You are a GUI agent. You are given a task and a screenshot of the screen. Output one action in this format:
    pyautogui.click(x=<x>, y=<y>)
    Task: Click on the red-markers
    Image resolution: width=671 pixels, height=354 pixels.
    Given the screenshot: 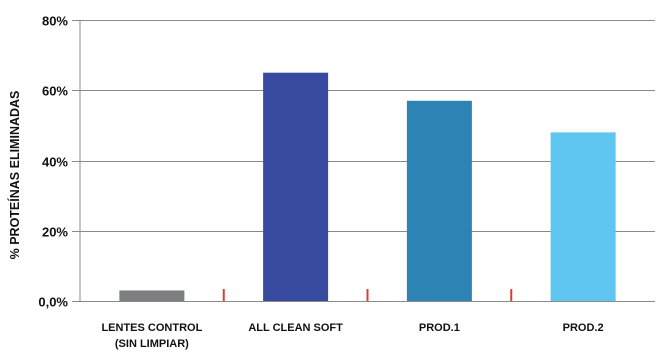 What is the action you would take?
    pyautogui.click(x=367, y=295)
    